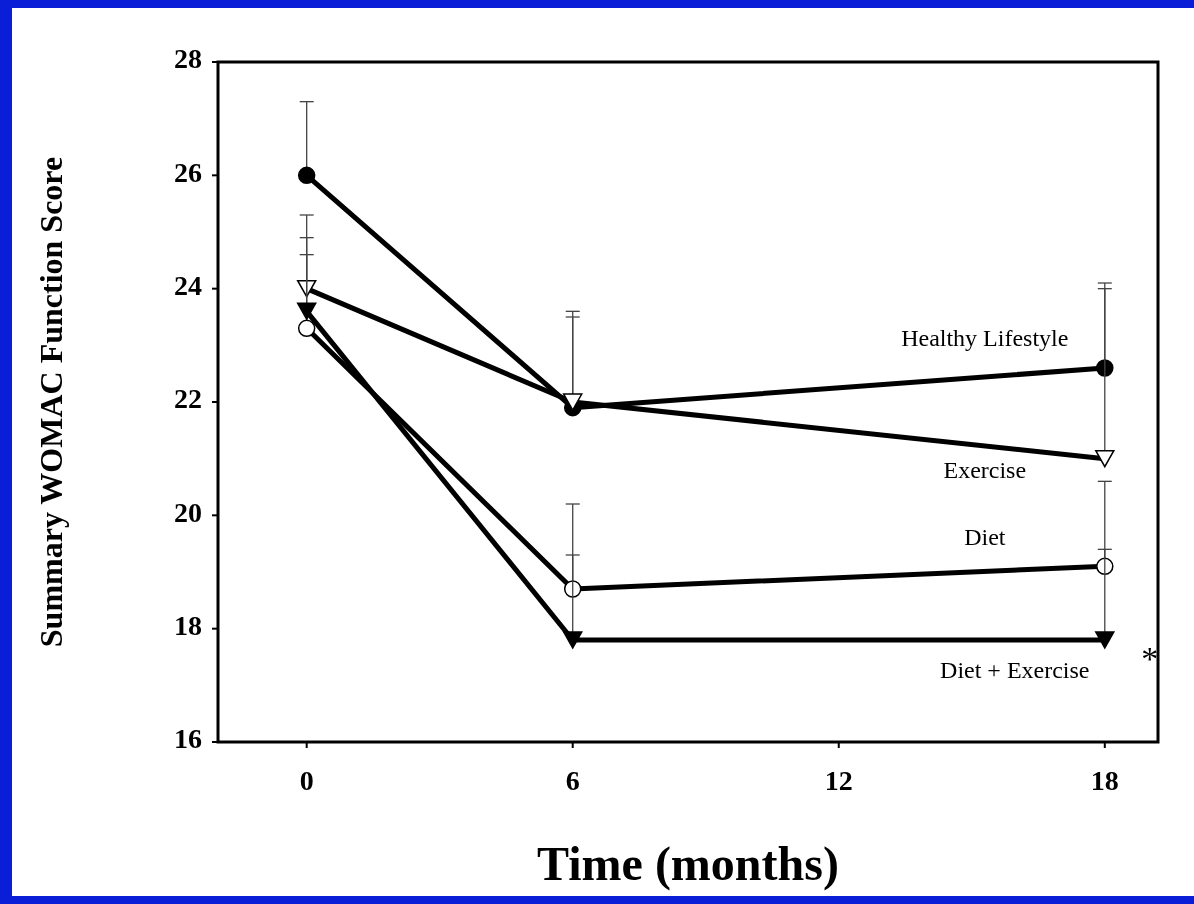 Image resolution: width=1194 pixels, height=904 pixels. I want to click on annotation: *, so click(1150, 658).